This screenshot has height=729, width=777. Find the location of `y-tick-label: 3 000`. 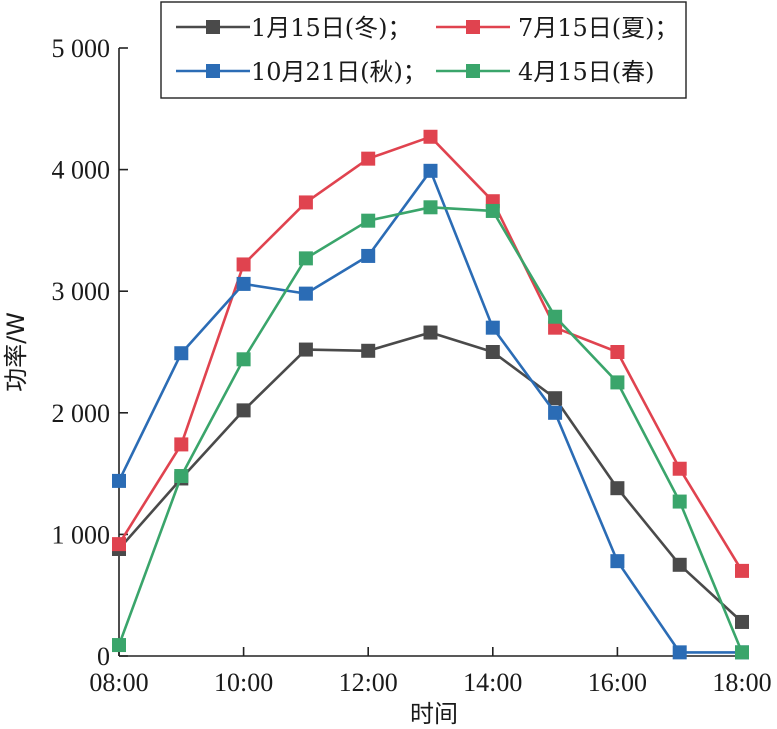

y-tick-label: 3 000 is located at coordinates (81, 291).